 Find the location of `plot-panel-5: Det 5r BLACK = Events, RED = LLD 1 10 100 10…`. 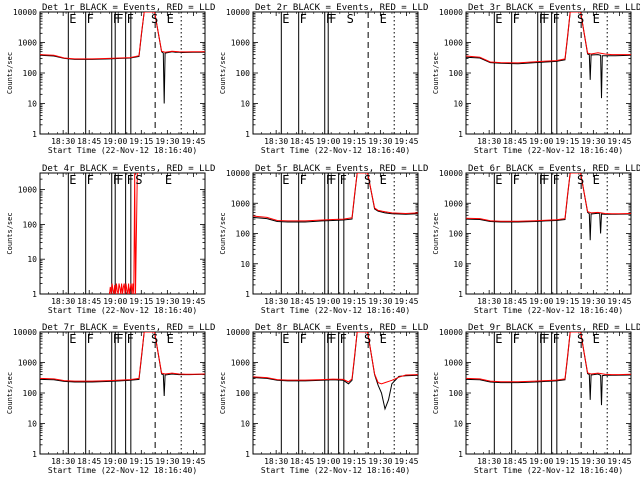

plot-panel-5: Det 5r BLACK = Events, RED = LLD 1 10 100 10… is located at coordinates (323, 239).